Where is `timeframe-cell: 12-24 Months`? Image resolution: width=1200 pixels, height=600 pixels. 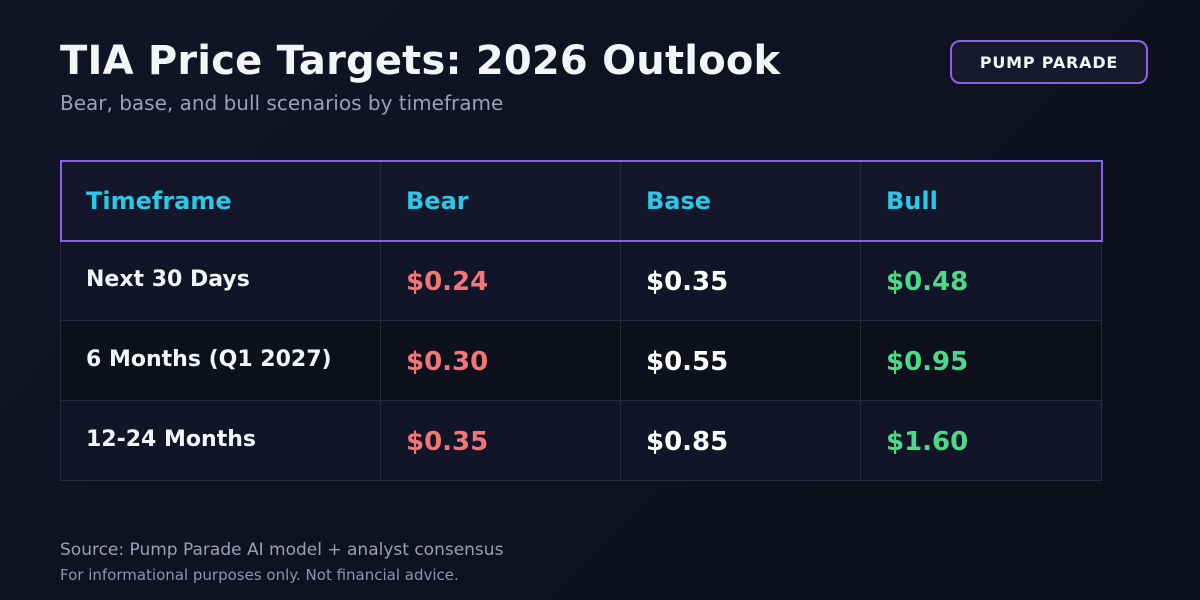 timeframe-cell: 12-24 Months is located at coordinates (220, 440).